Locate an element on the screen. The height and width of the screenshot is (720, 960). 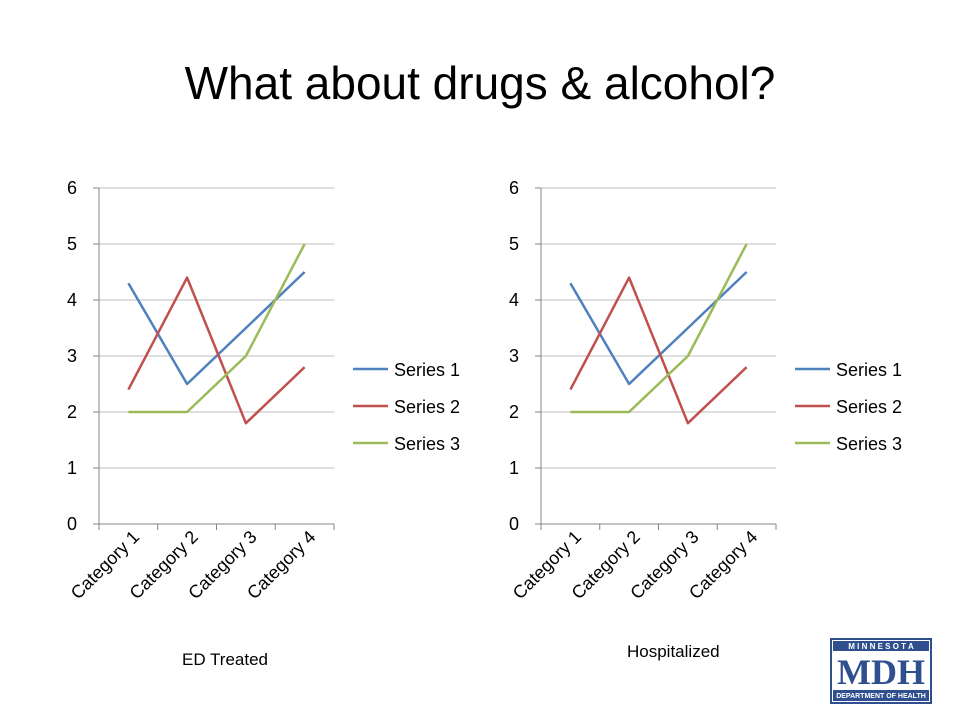
logo-top-band is located at coordinates (881, 646).